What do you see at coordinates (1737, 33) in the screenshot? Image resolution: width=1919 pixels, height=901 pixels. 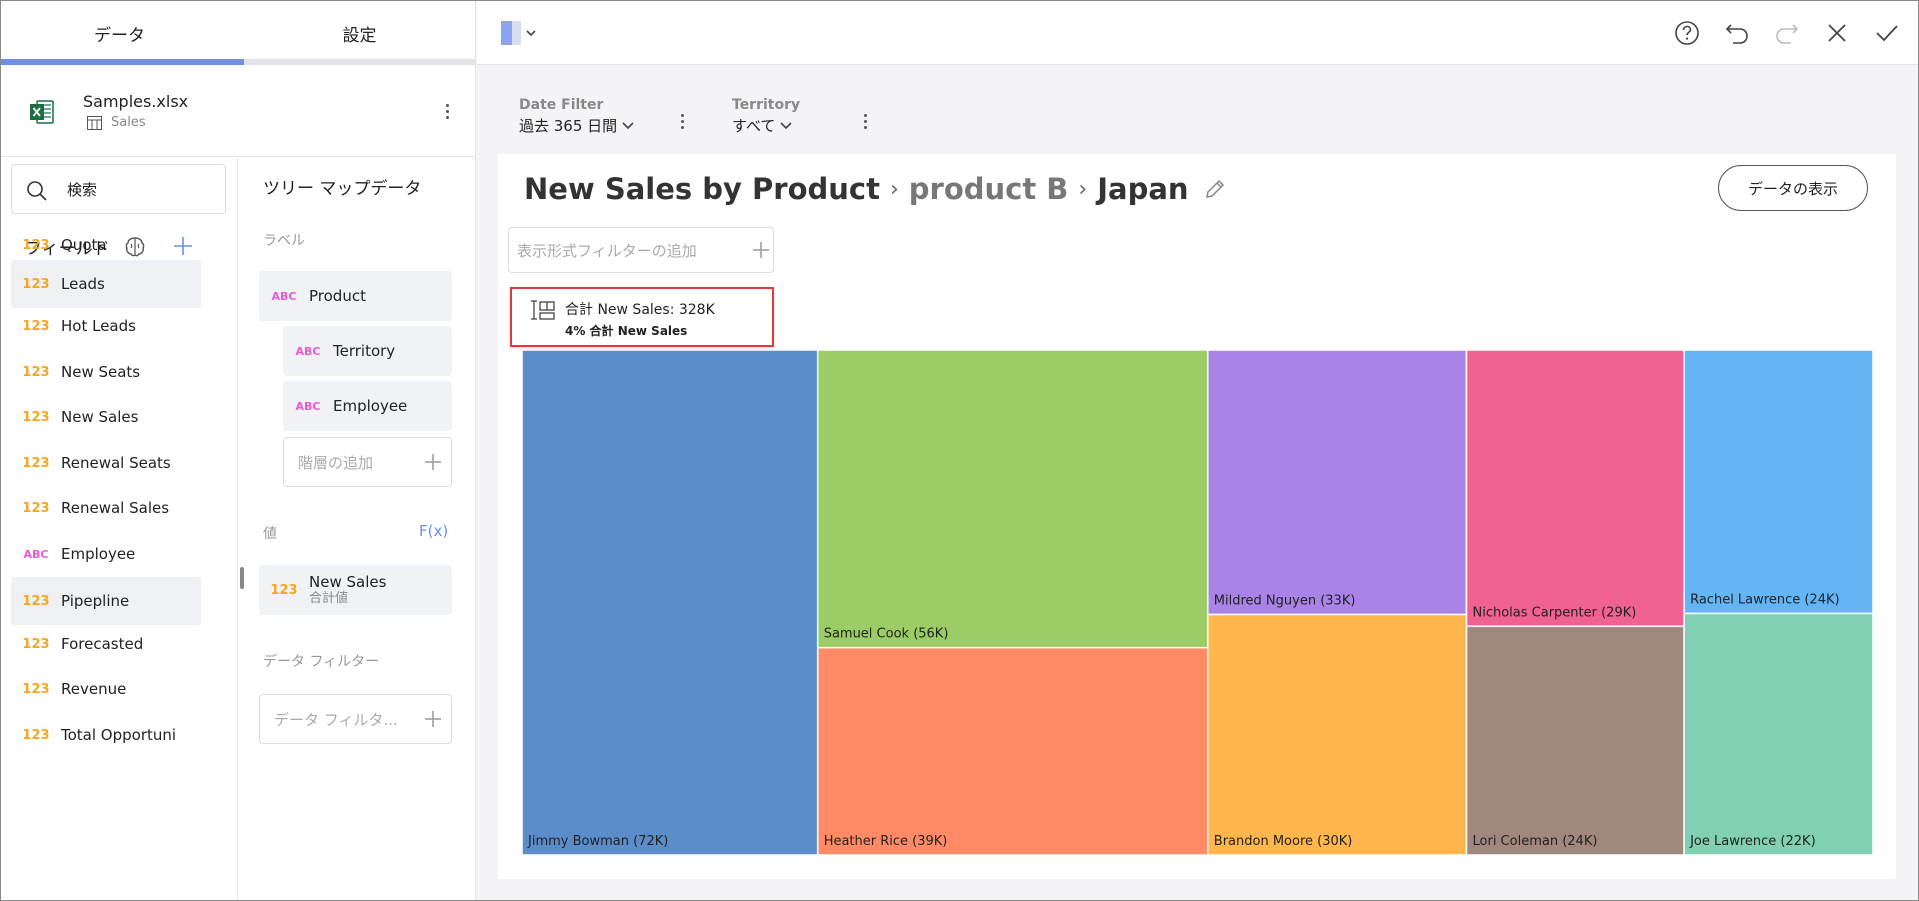 I see `undo-icon` at bounding box center [1737, 33].